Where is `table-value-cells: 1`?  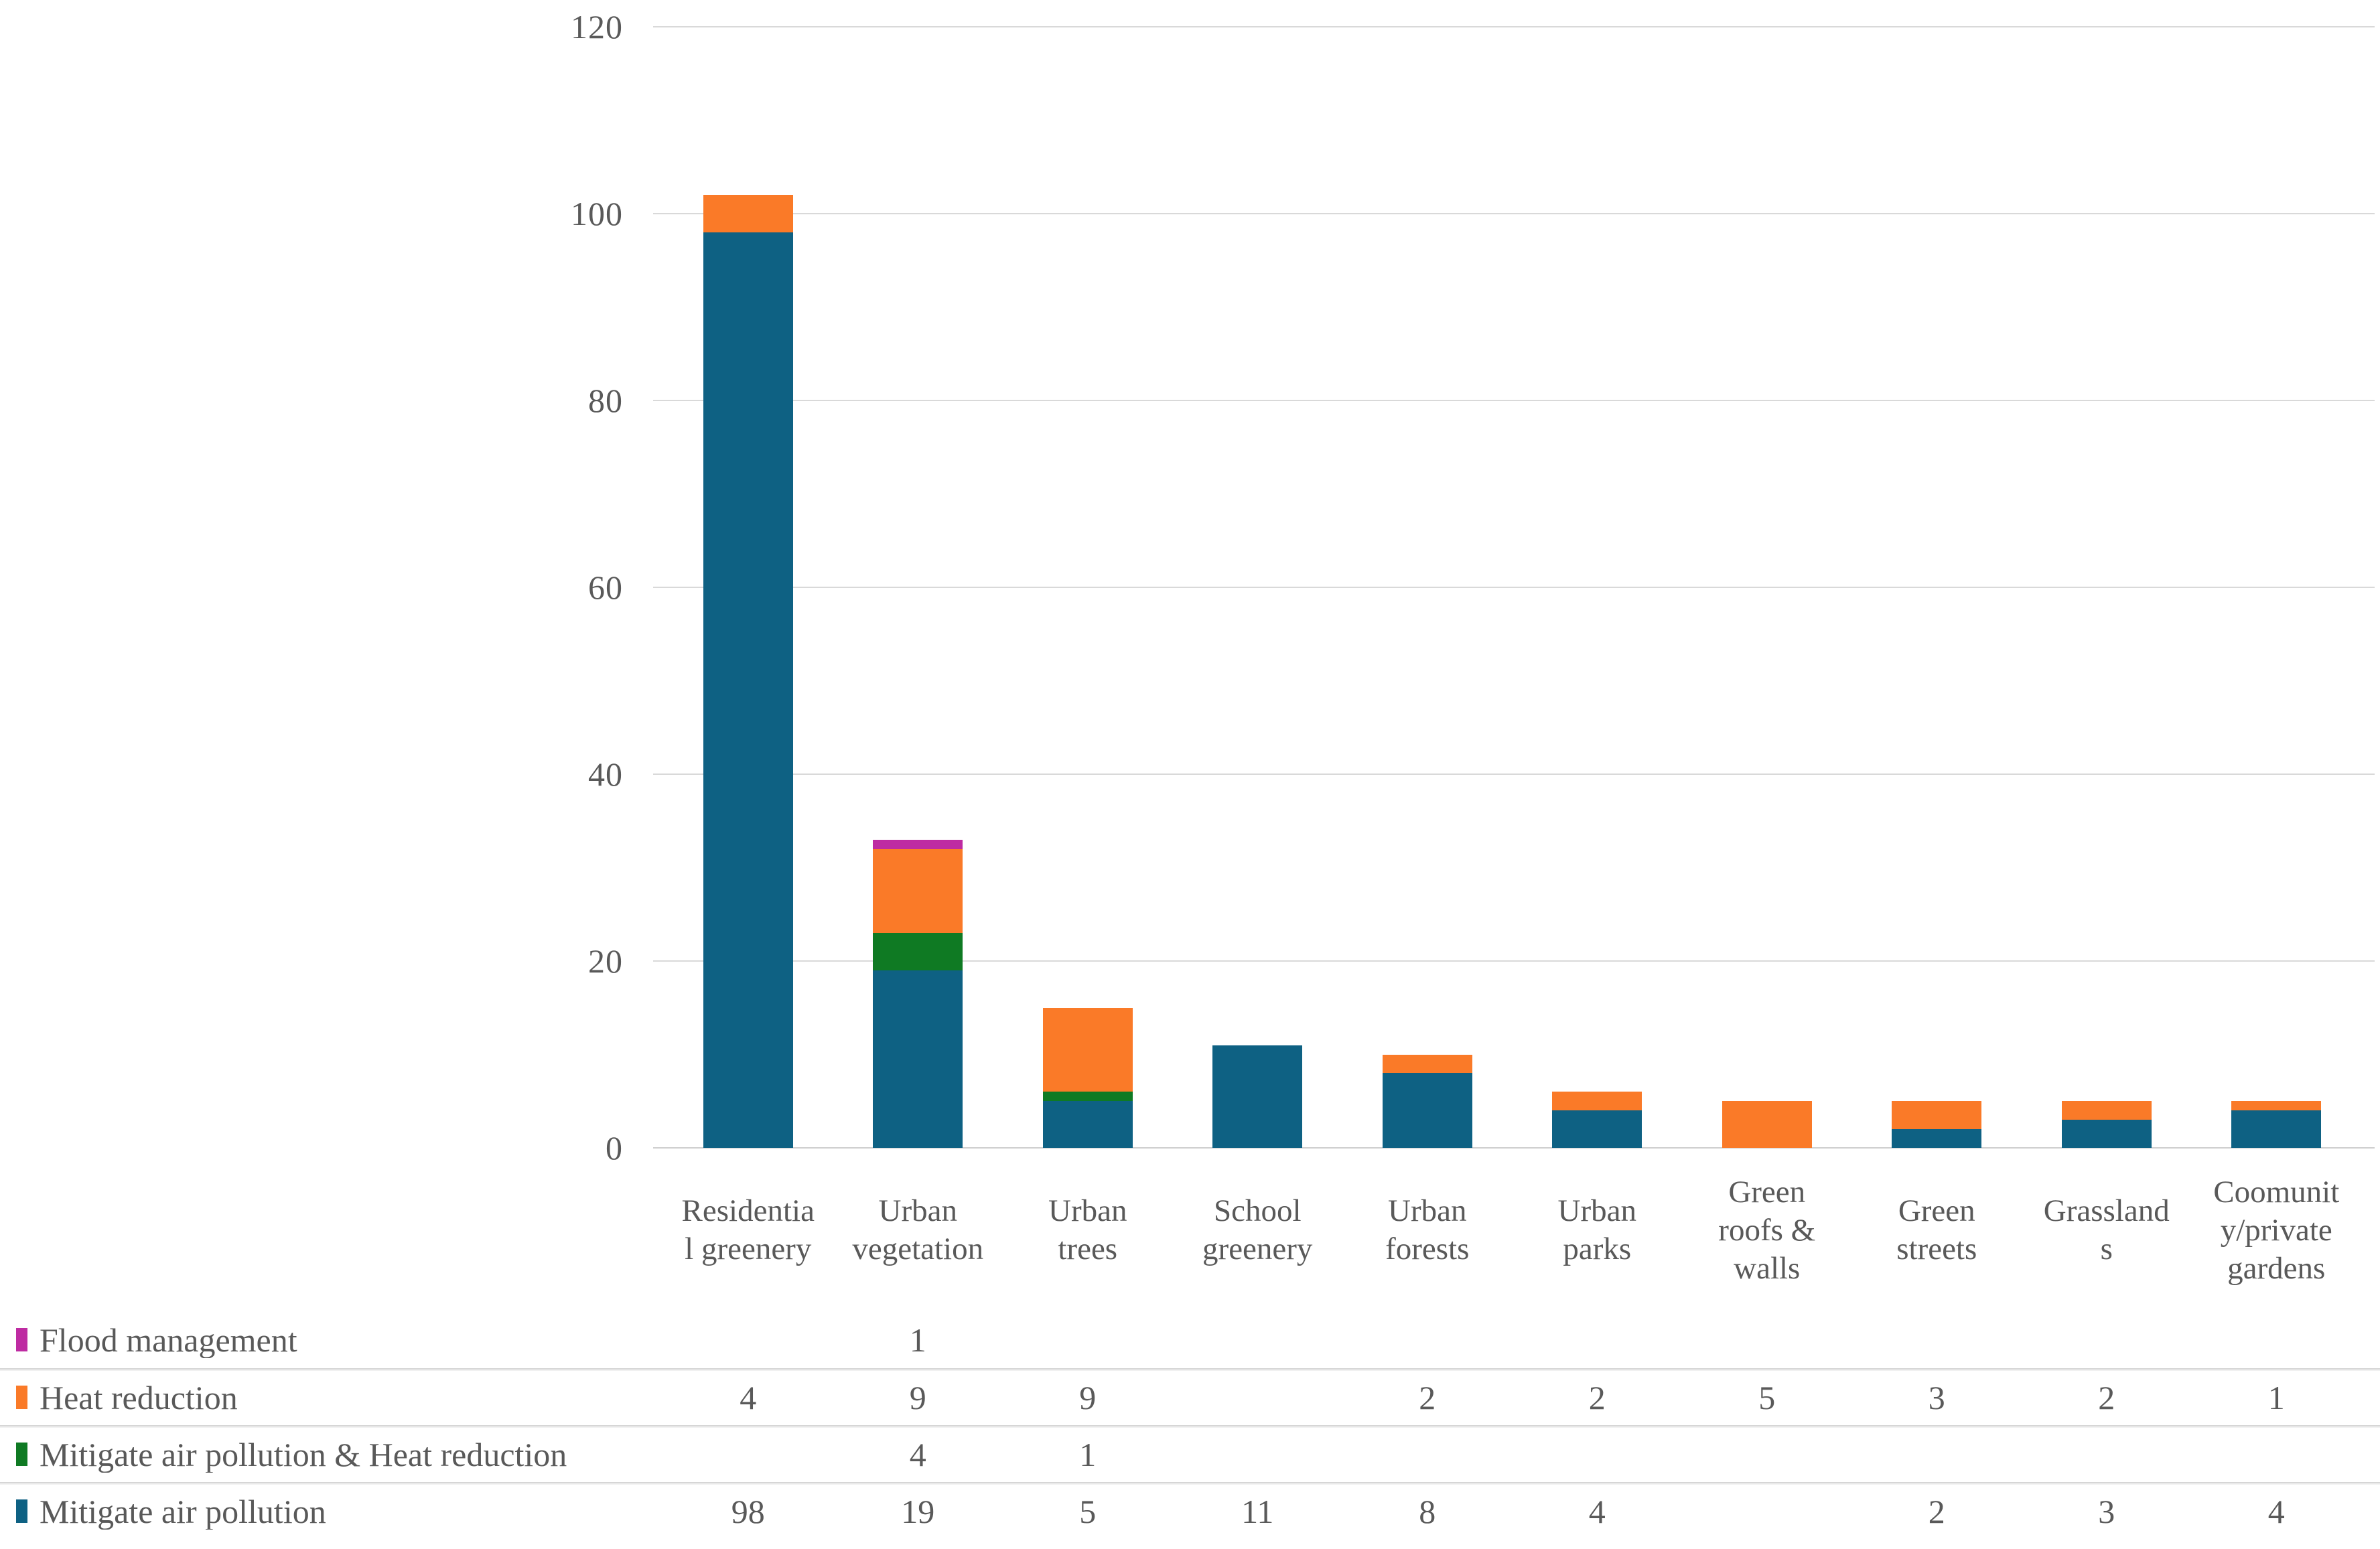
table-value-cells: 1 is located at coordinates (1512, 1340).